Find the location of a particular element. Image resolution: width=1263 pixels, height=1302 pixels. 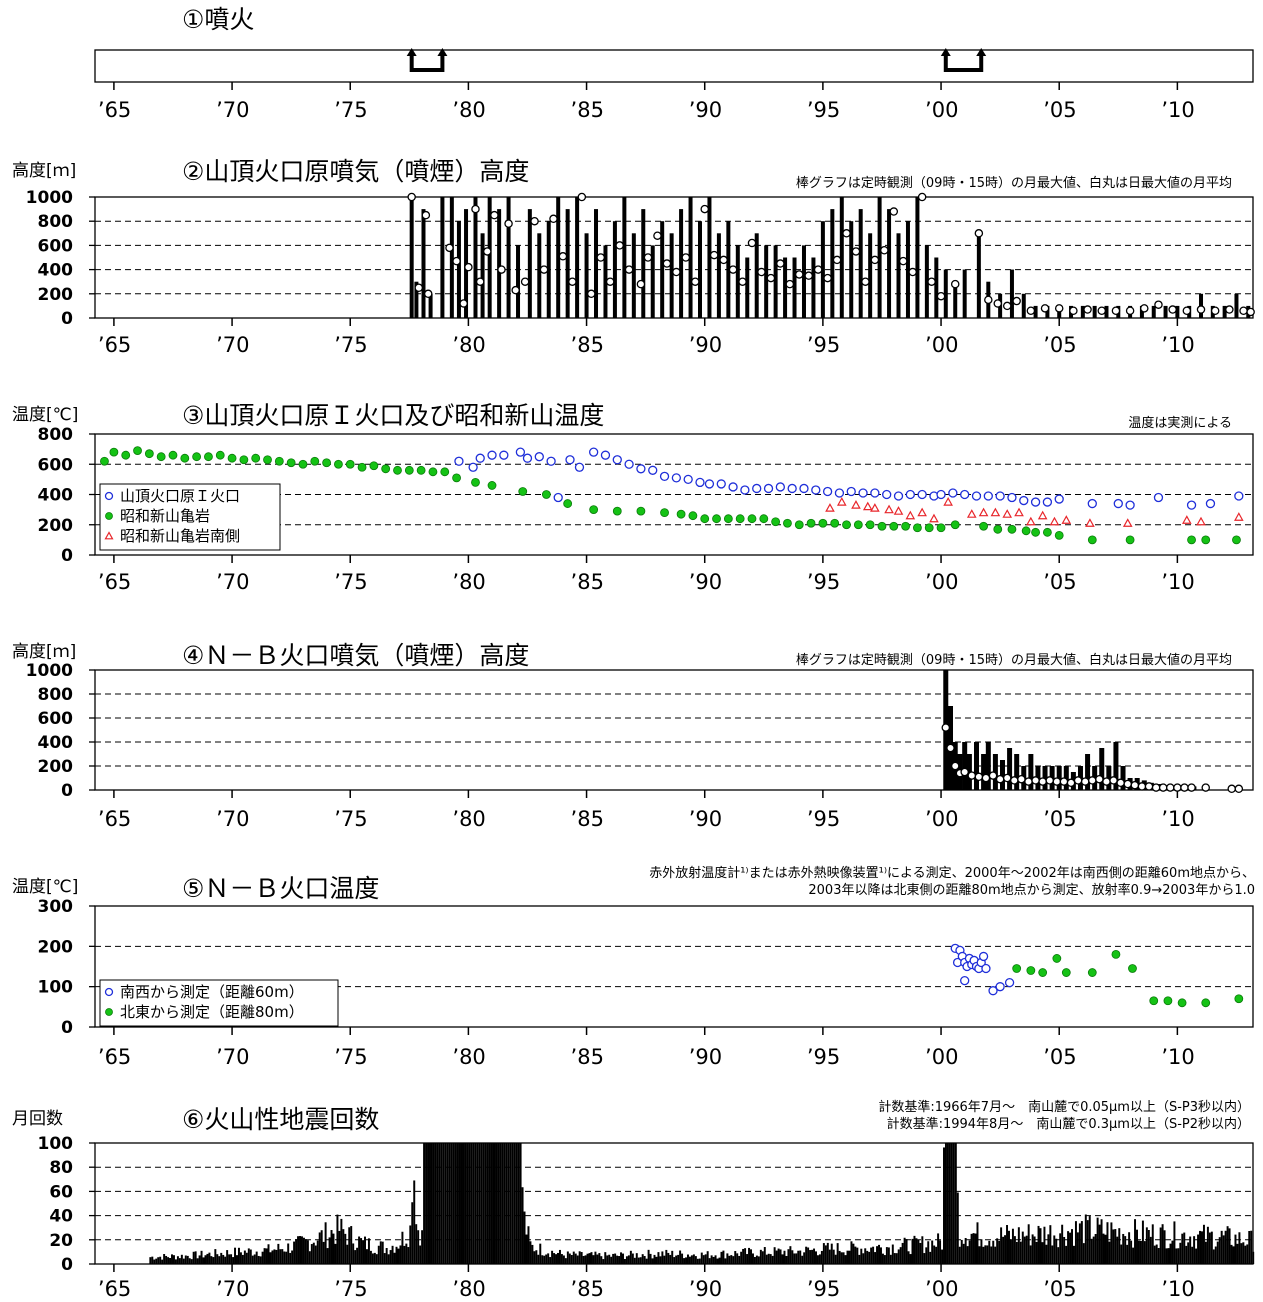

y-tick-label: 400 is located at coordinates (56, 743).